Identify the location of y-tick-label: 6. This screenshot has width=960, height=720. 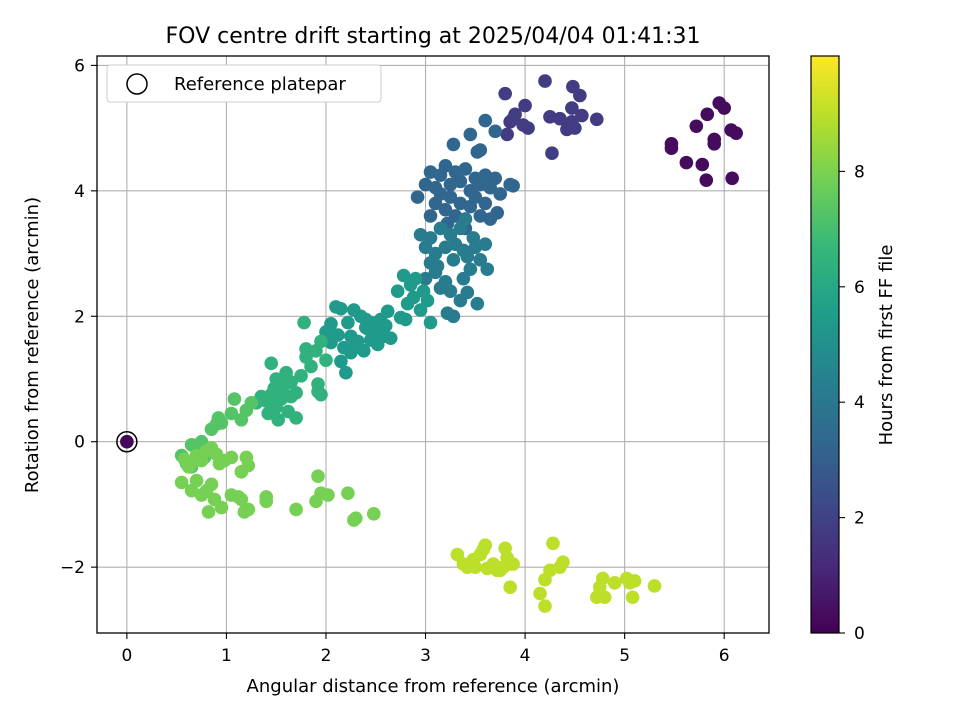
(79, 66).